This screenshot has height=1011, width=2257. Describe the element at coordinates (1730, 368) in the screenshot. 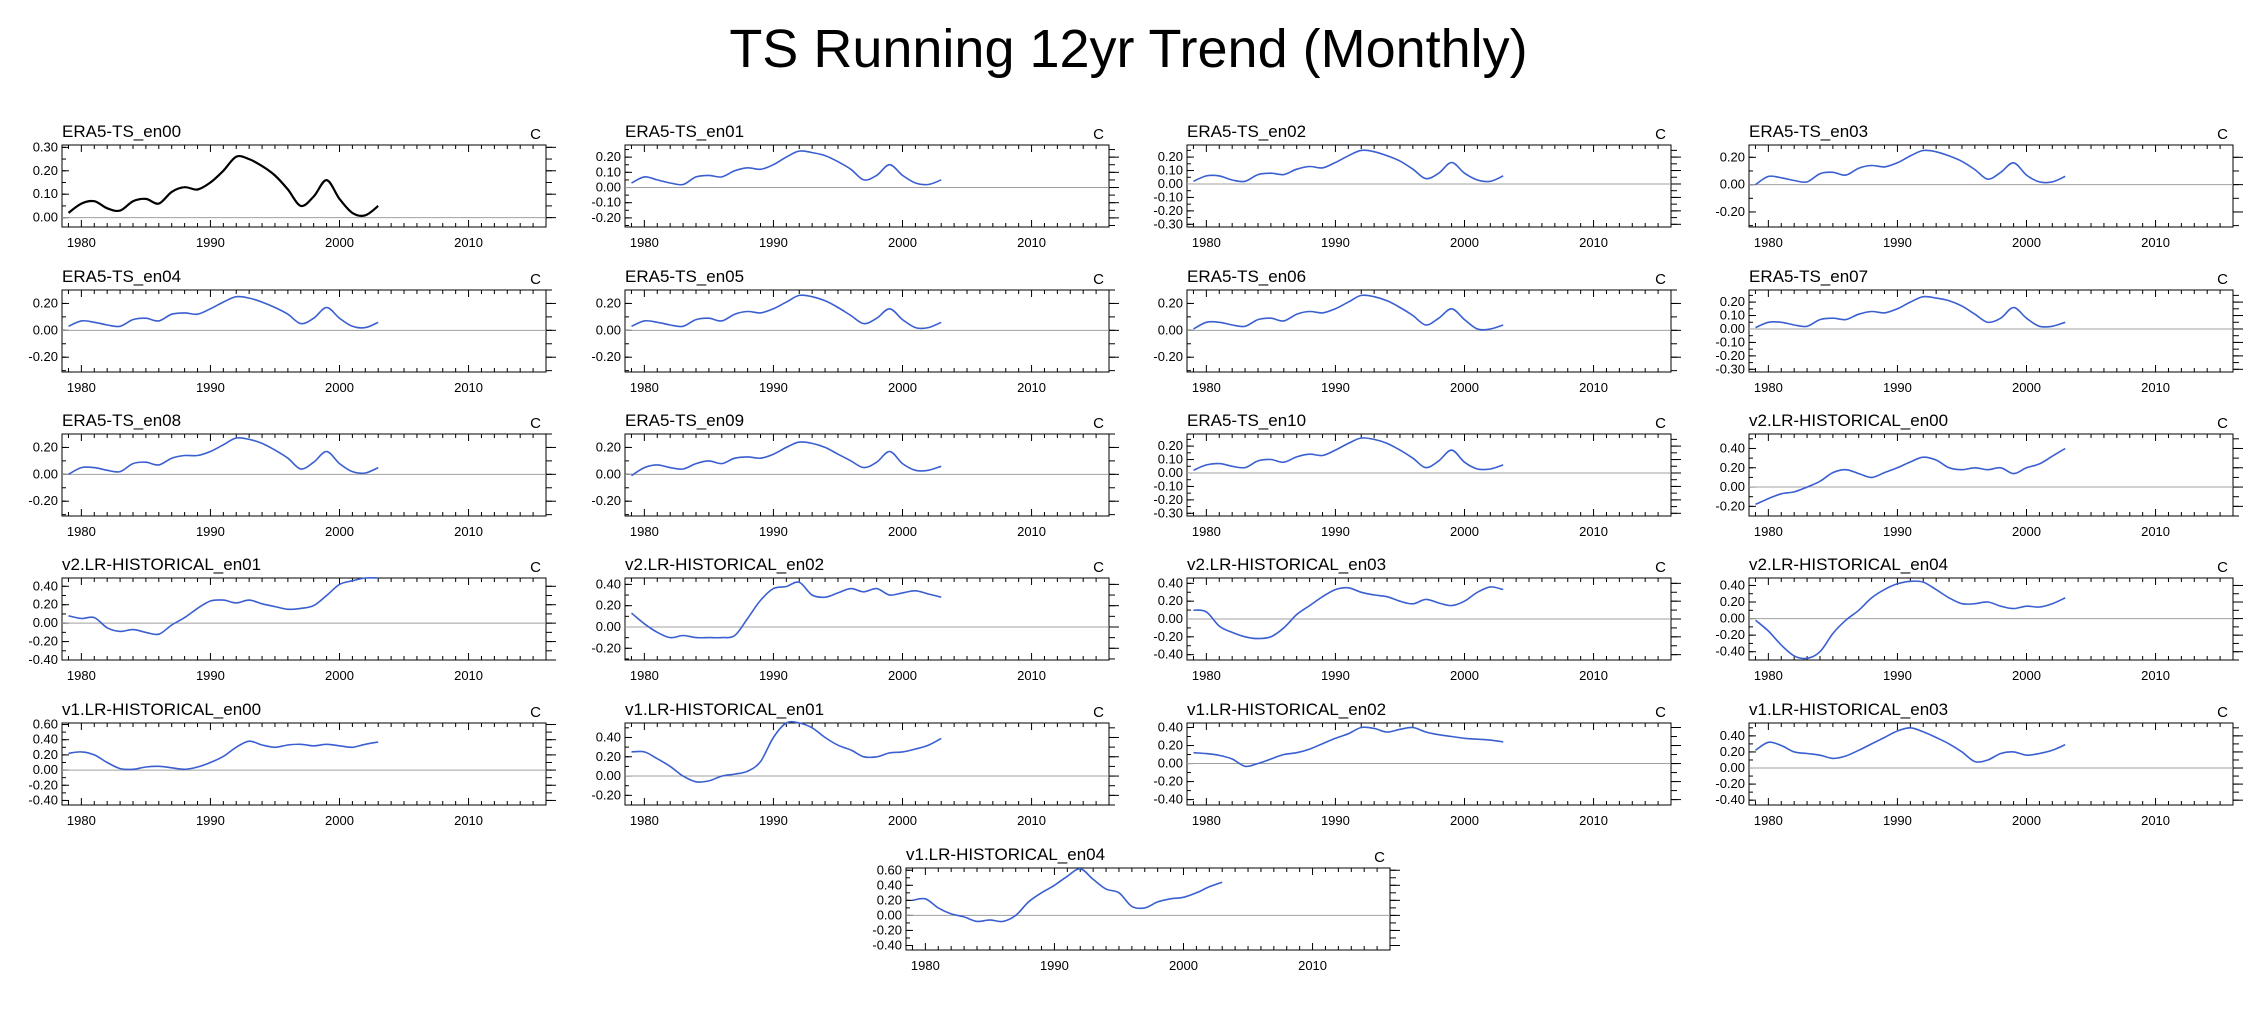

I see `y-tick-label: -0.30` at that location.